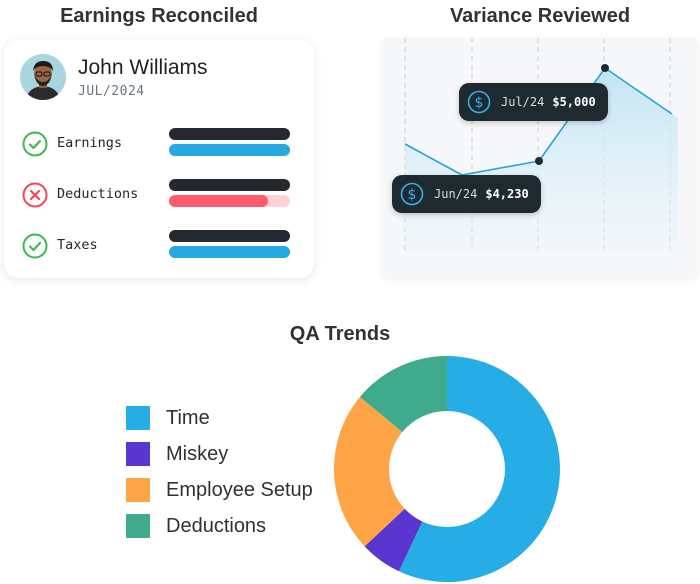 This screenshot has height=584, width=700. I want to click on check-row-deductions: Deductions, so click(162, 194).